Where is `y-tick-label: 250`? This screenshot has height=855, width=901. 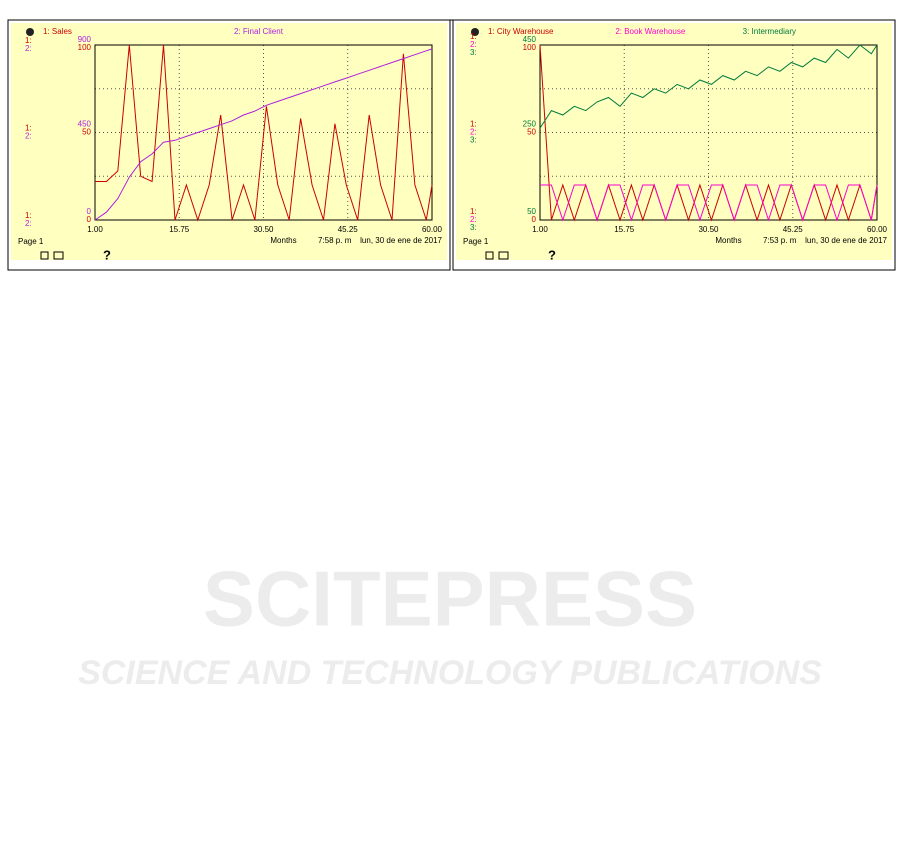
y-tick-label: 250 is located at coordinates (530, 124).